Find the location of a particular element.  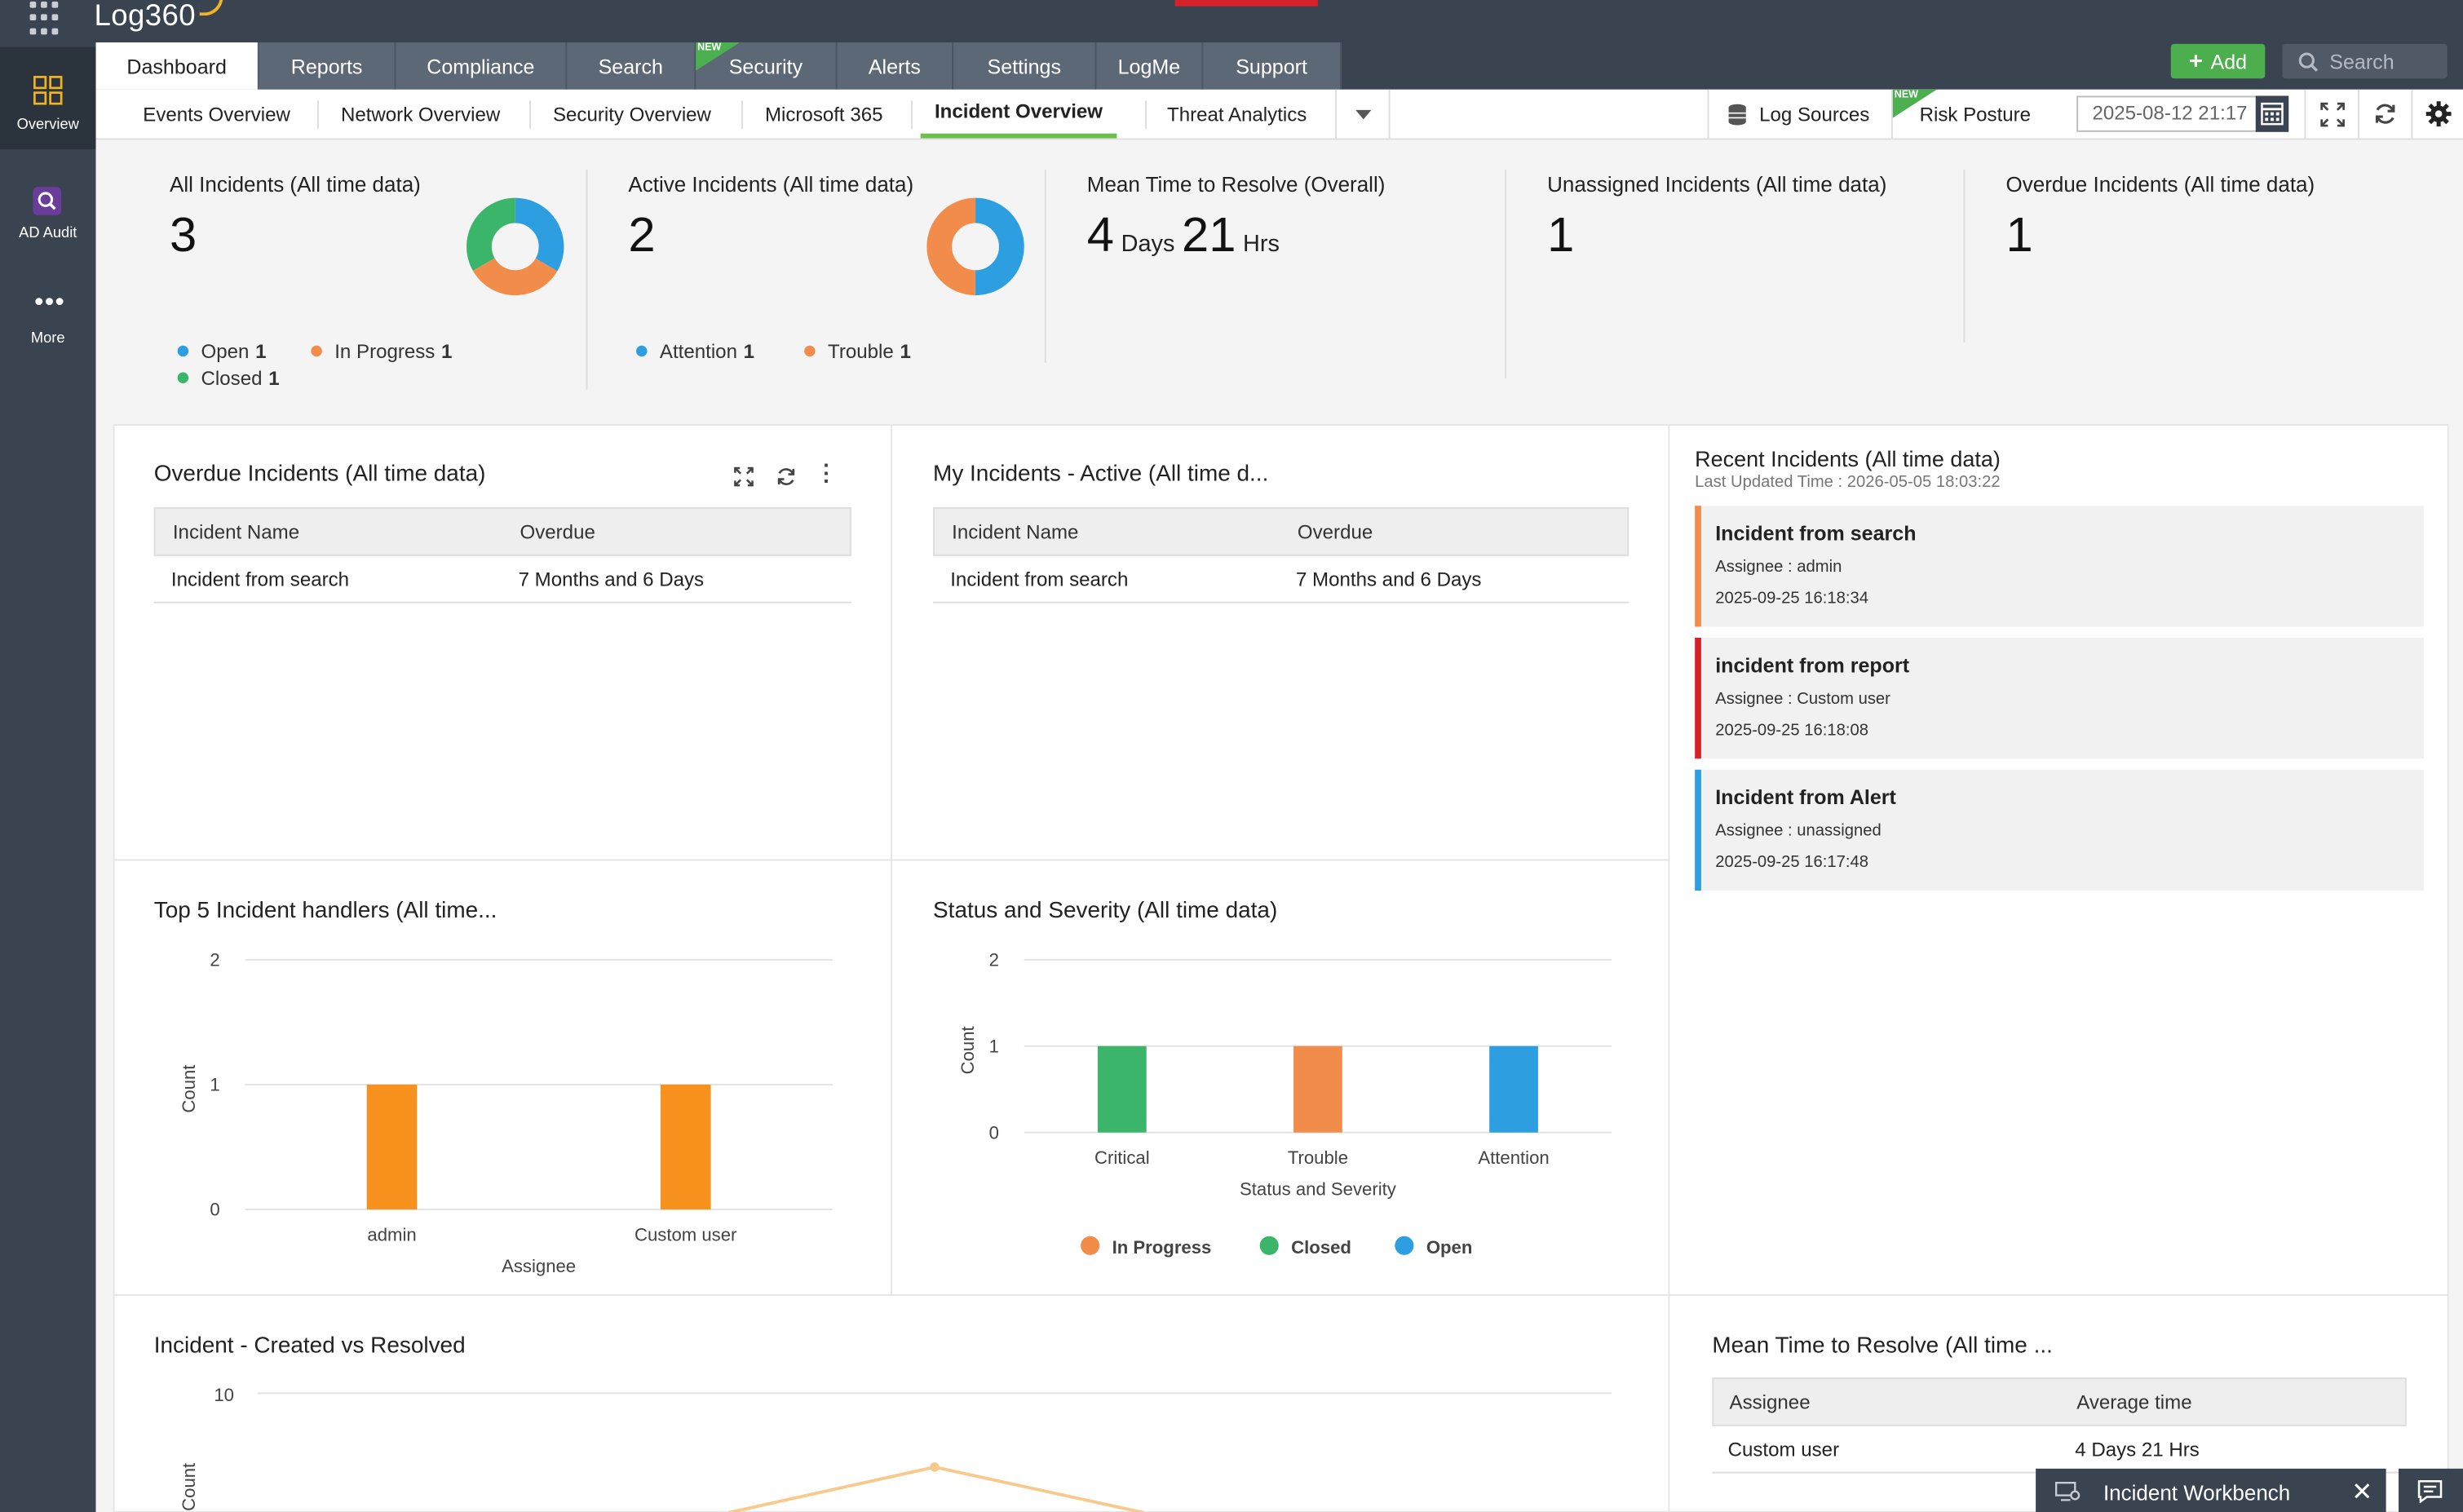

left-sidebar is located at coordinates (48, 756).